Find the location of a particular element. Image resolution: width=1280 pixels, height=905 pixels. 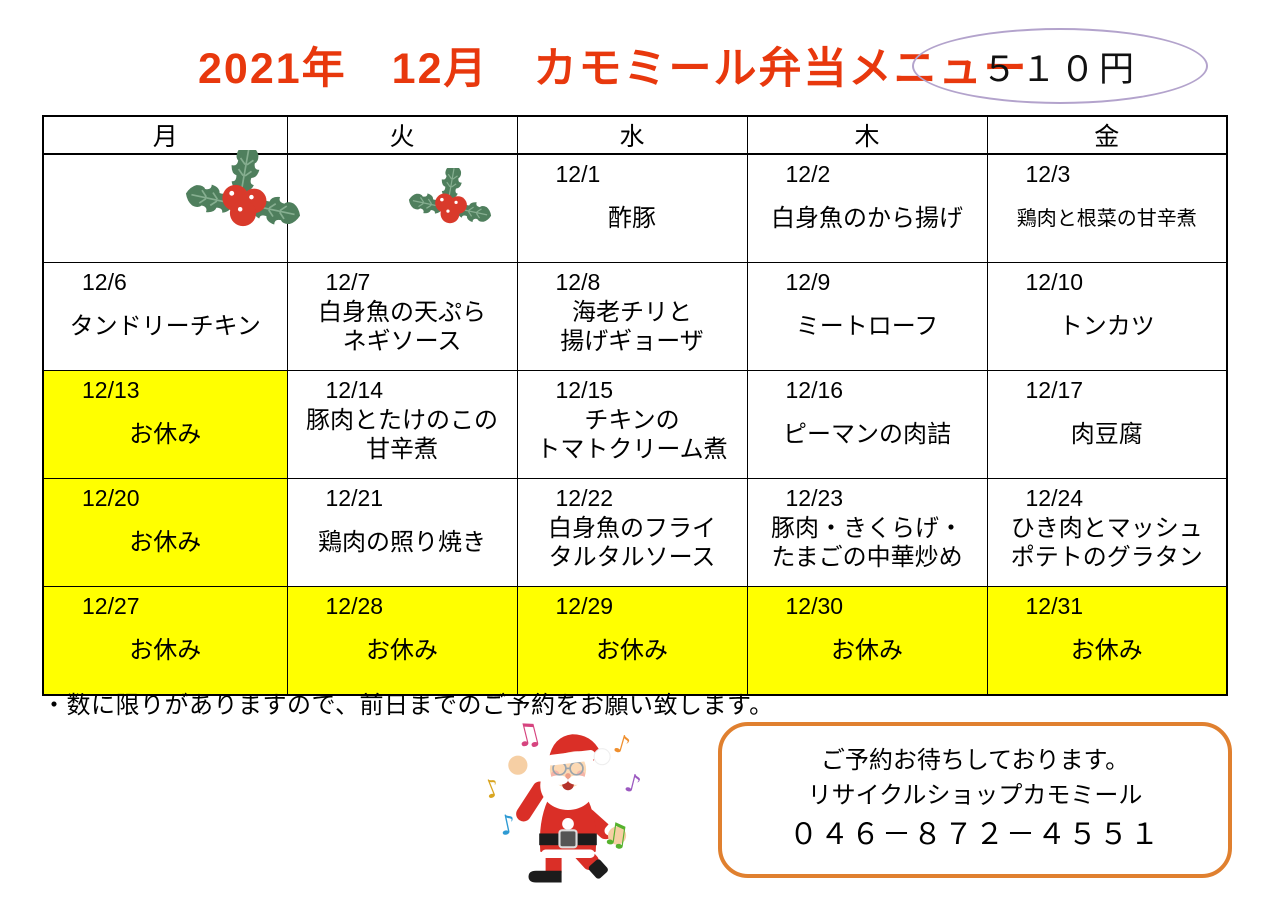

cell-menu: 鶏肉と根菜の甘辛煮 is located at coordinates (1106, 218).